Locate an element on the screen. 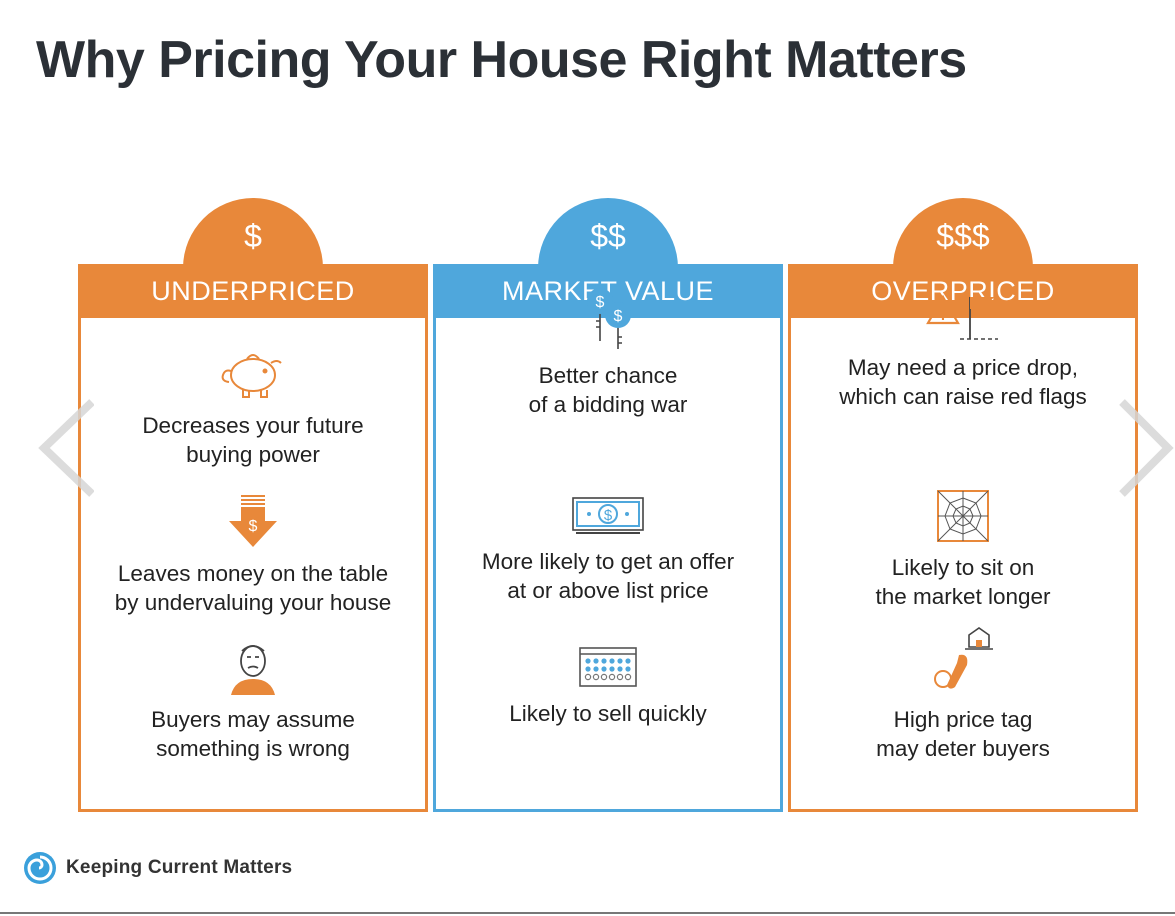 Image resolution: width=1175 pixels, height=916 pixels. list-item: High price tag may deter buyers is located at coordinates (963, 694).